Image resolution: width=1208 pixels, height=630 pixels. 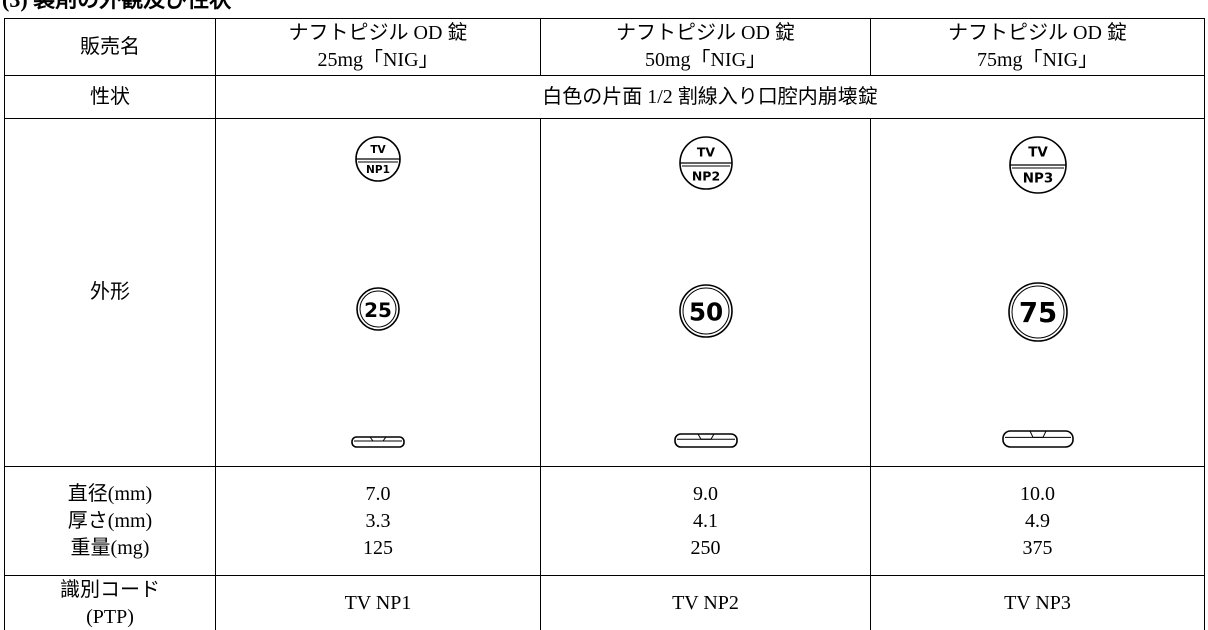 I want to click on tablet-face-view: 75, so click(x=1037, y=311).